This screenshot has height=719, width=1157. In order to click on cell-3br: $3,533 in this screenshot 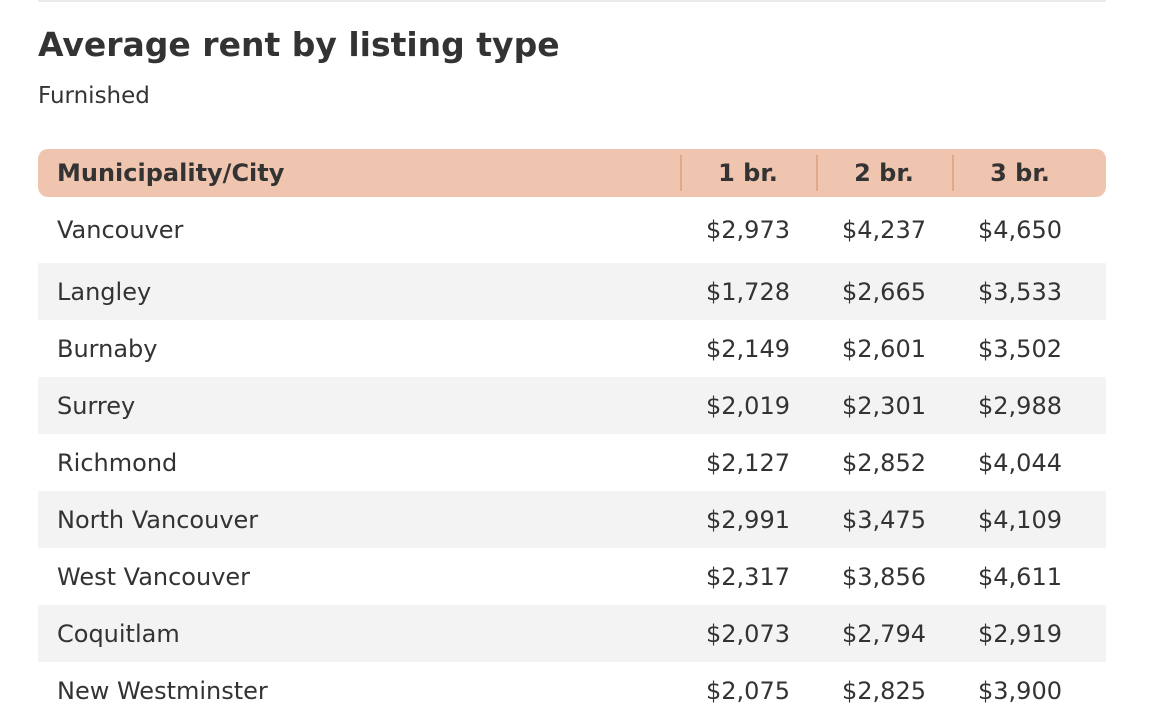, I will do `click(1029, 291)`.